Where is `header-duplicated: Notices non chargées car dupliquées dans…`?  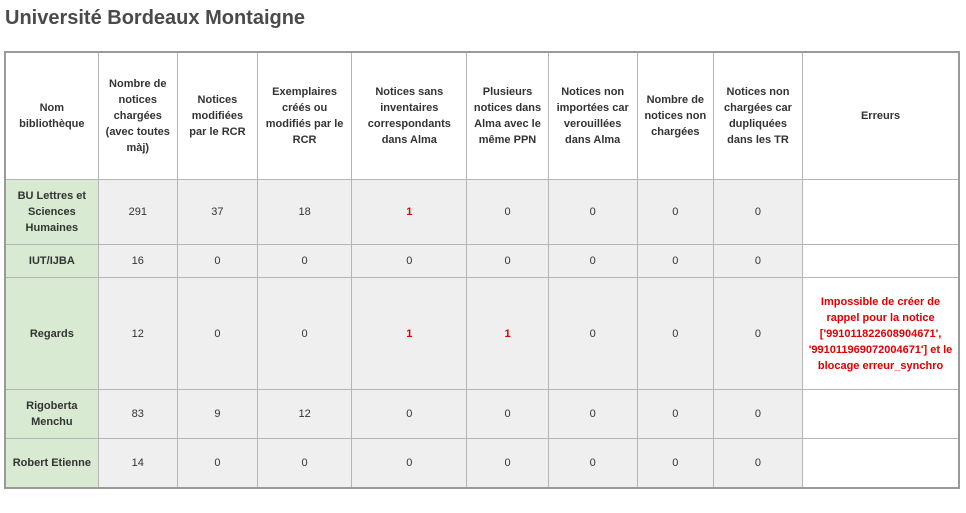
header-duplicated: Notices non chargées car dupliquées dans… is located at coordinates (758, 115).